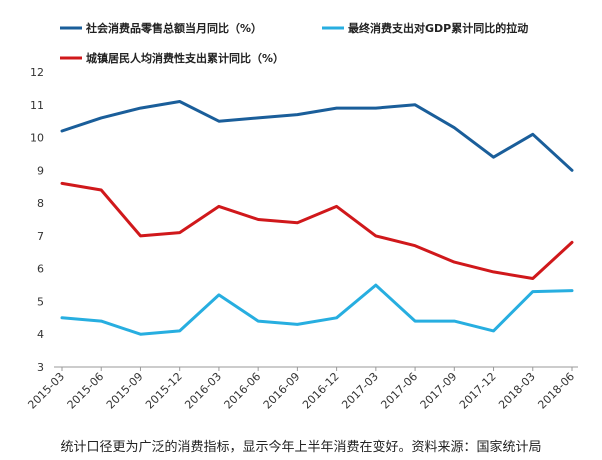  What do you see at coordinates (400, 391) in the screenshot?
I see `x-tick-label: 2017-06` at bounding box center [400, 391].